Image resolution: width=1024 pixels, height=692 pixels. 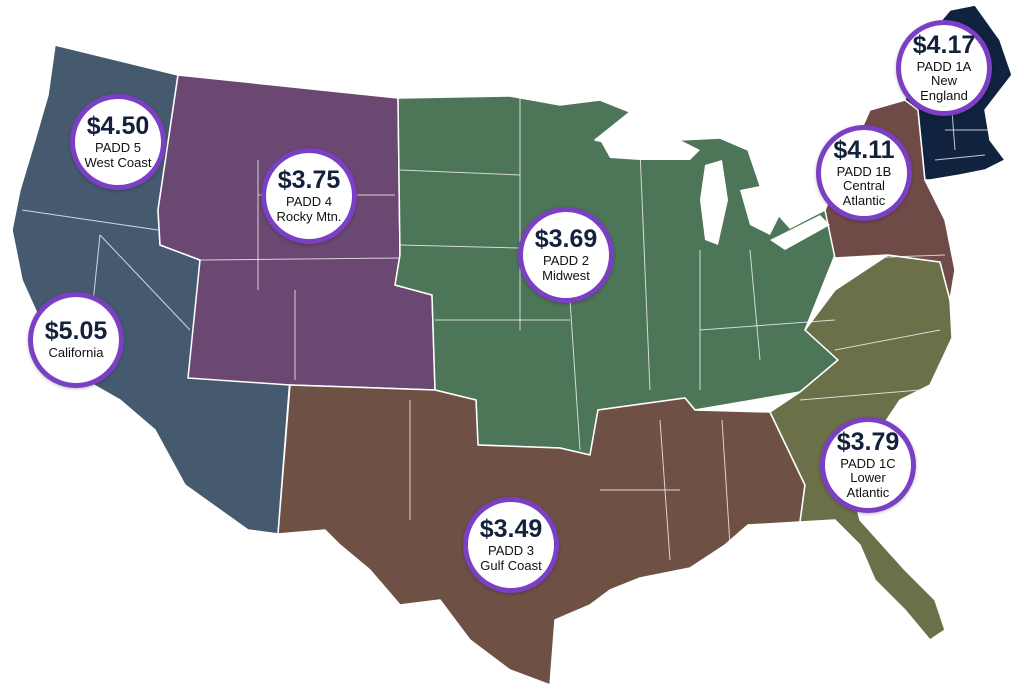 What do you see at coordinates (943, 81) in the screenshot?
I see `region-label-line2: New` at bounding box center [943, 81].